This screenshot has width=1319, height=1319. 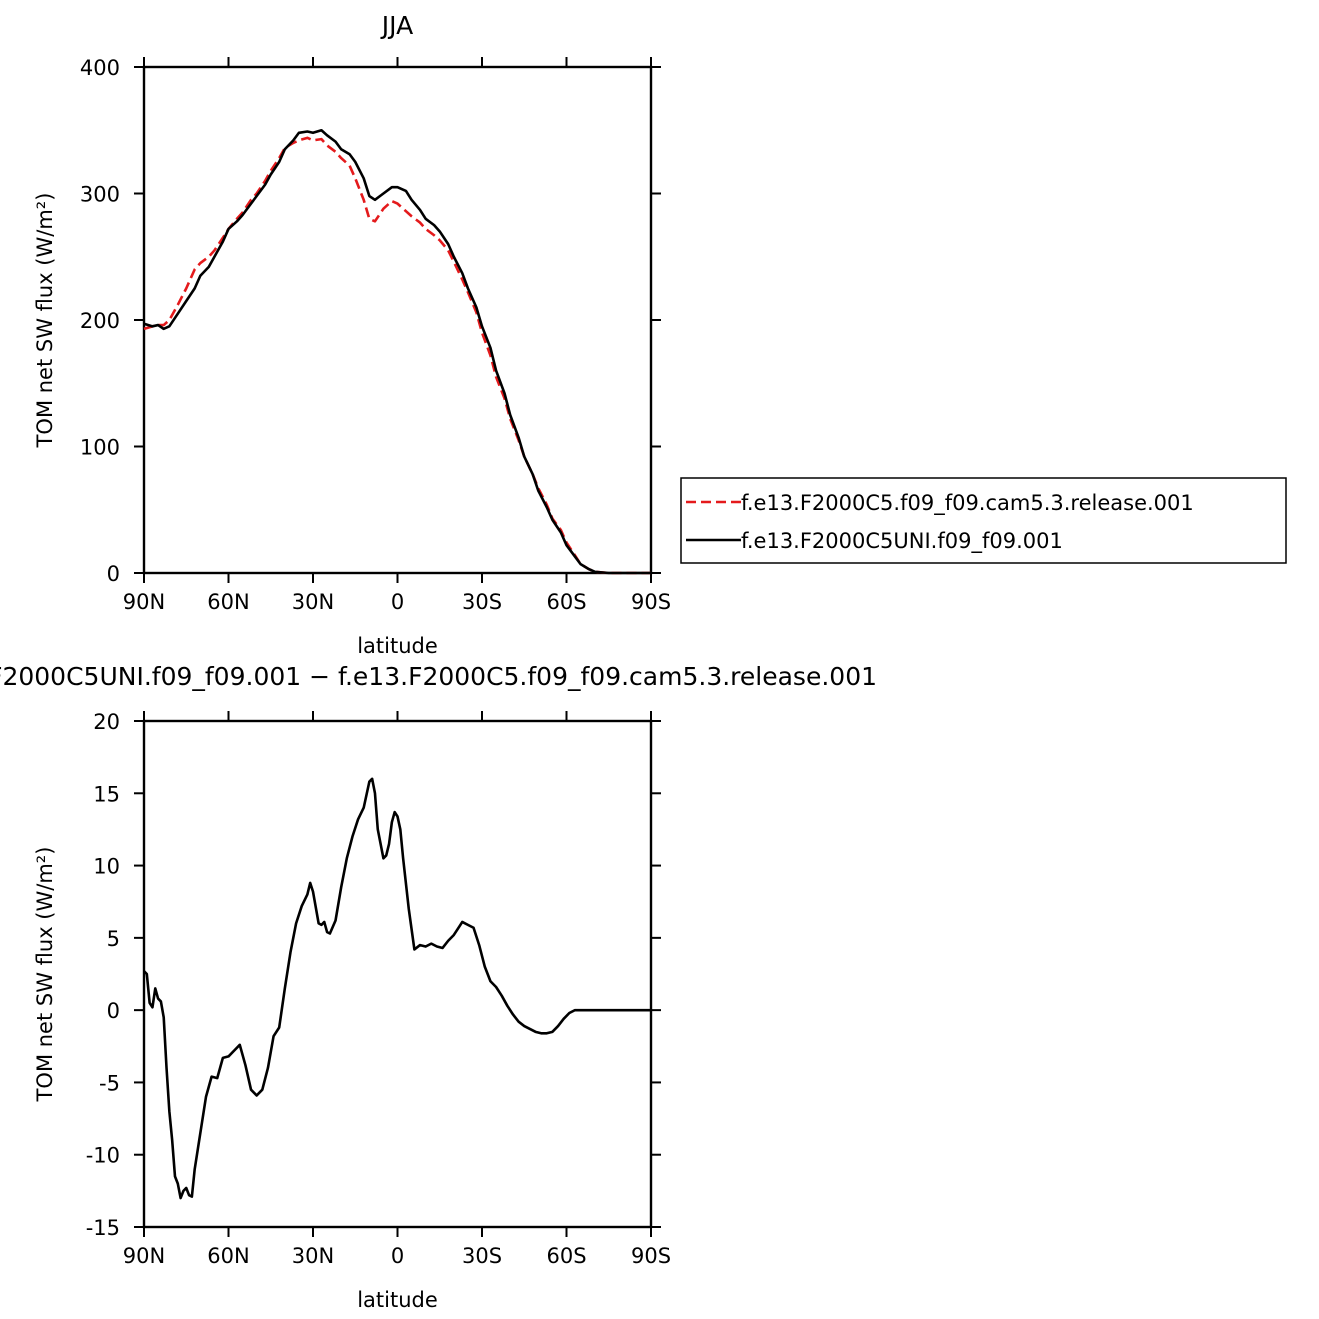 What do you see at coordinates (113, 939) in the screenshot?
I see `y-tick-label: 5` at bounding box center [113, 939].